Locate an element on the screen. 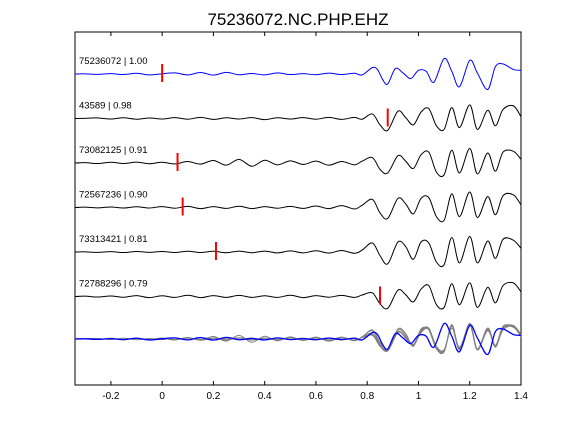 The height and width of the screenshot is (432, 576). trace-group-43589: 43589 | 0.98 is located at coordinates (298, 116).